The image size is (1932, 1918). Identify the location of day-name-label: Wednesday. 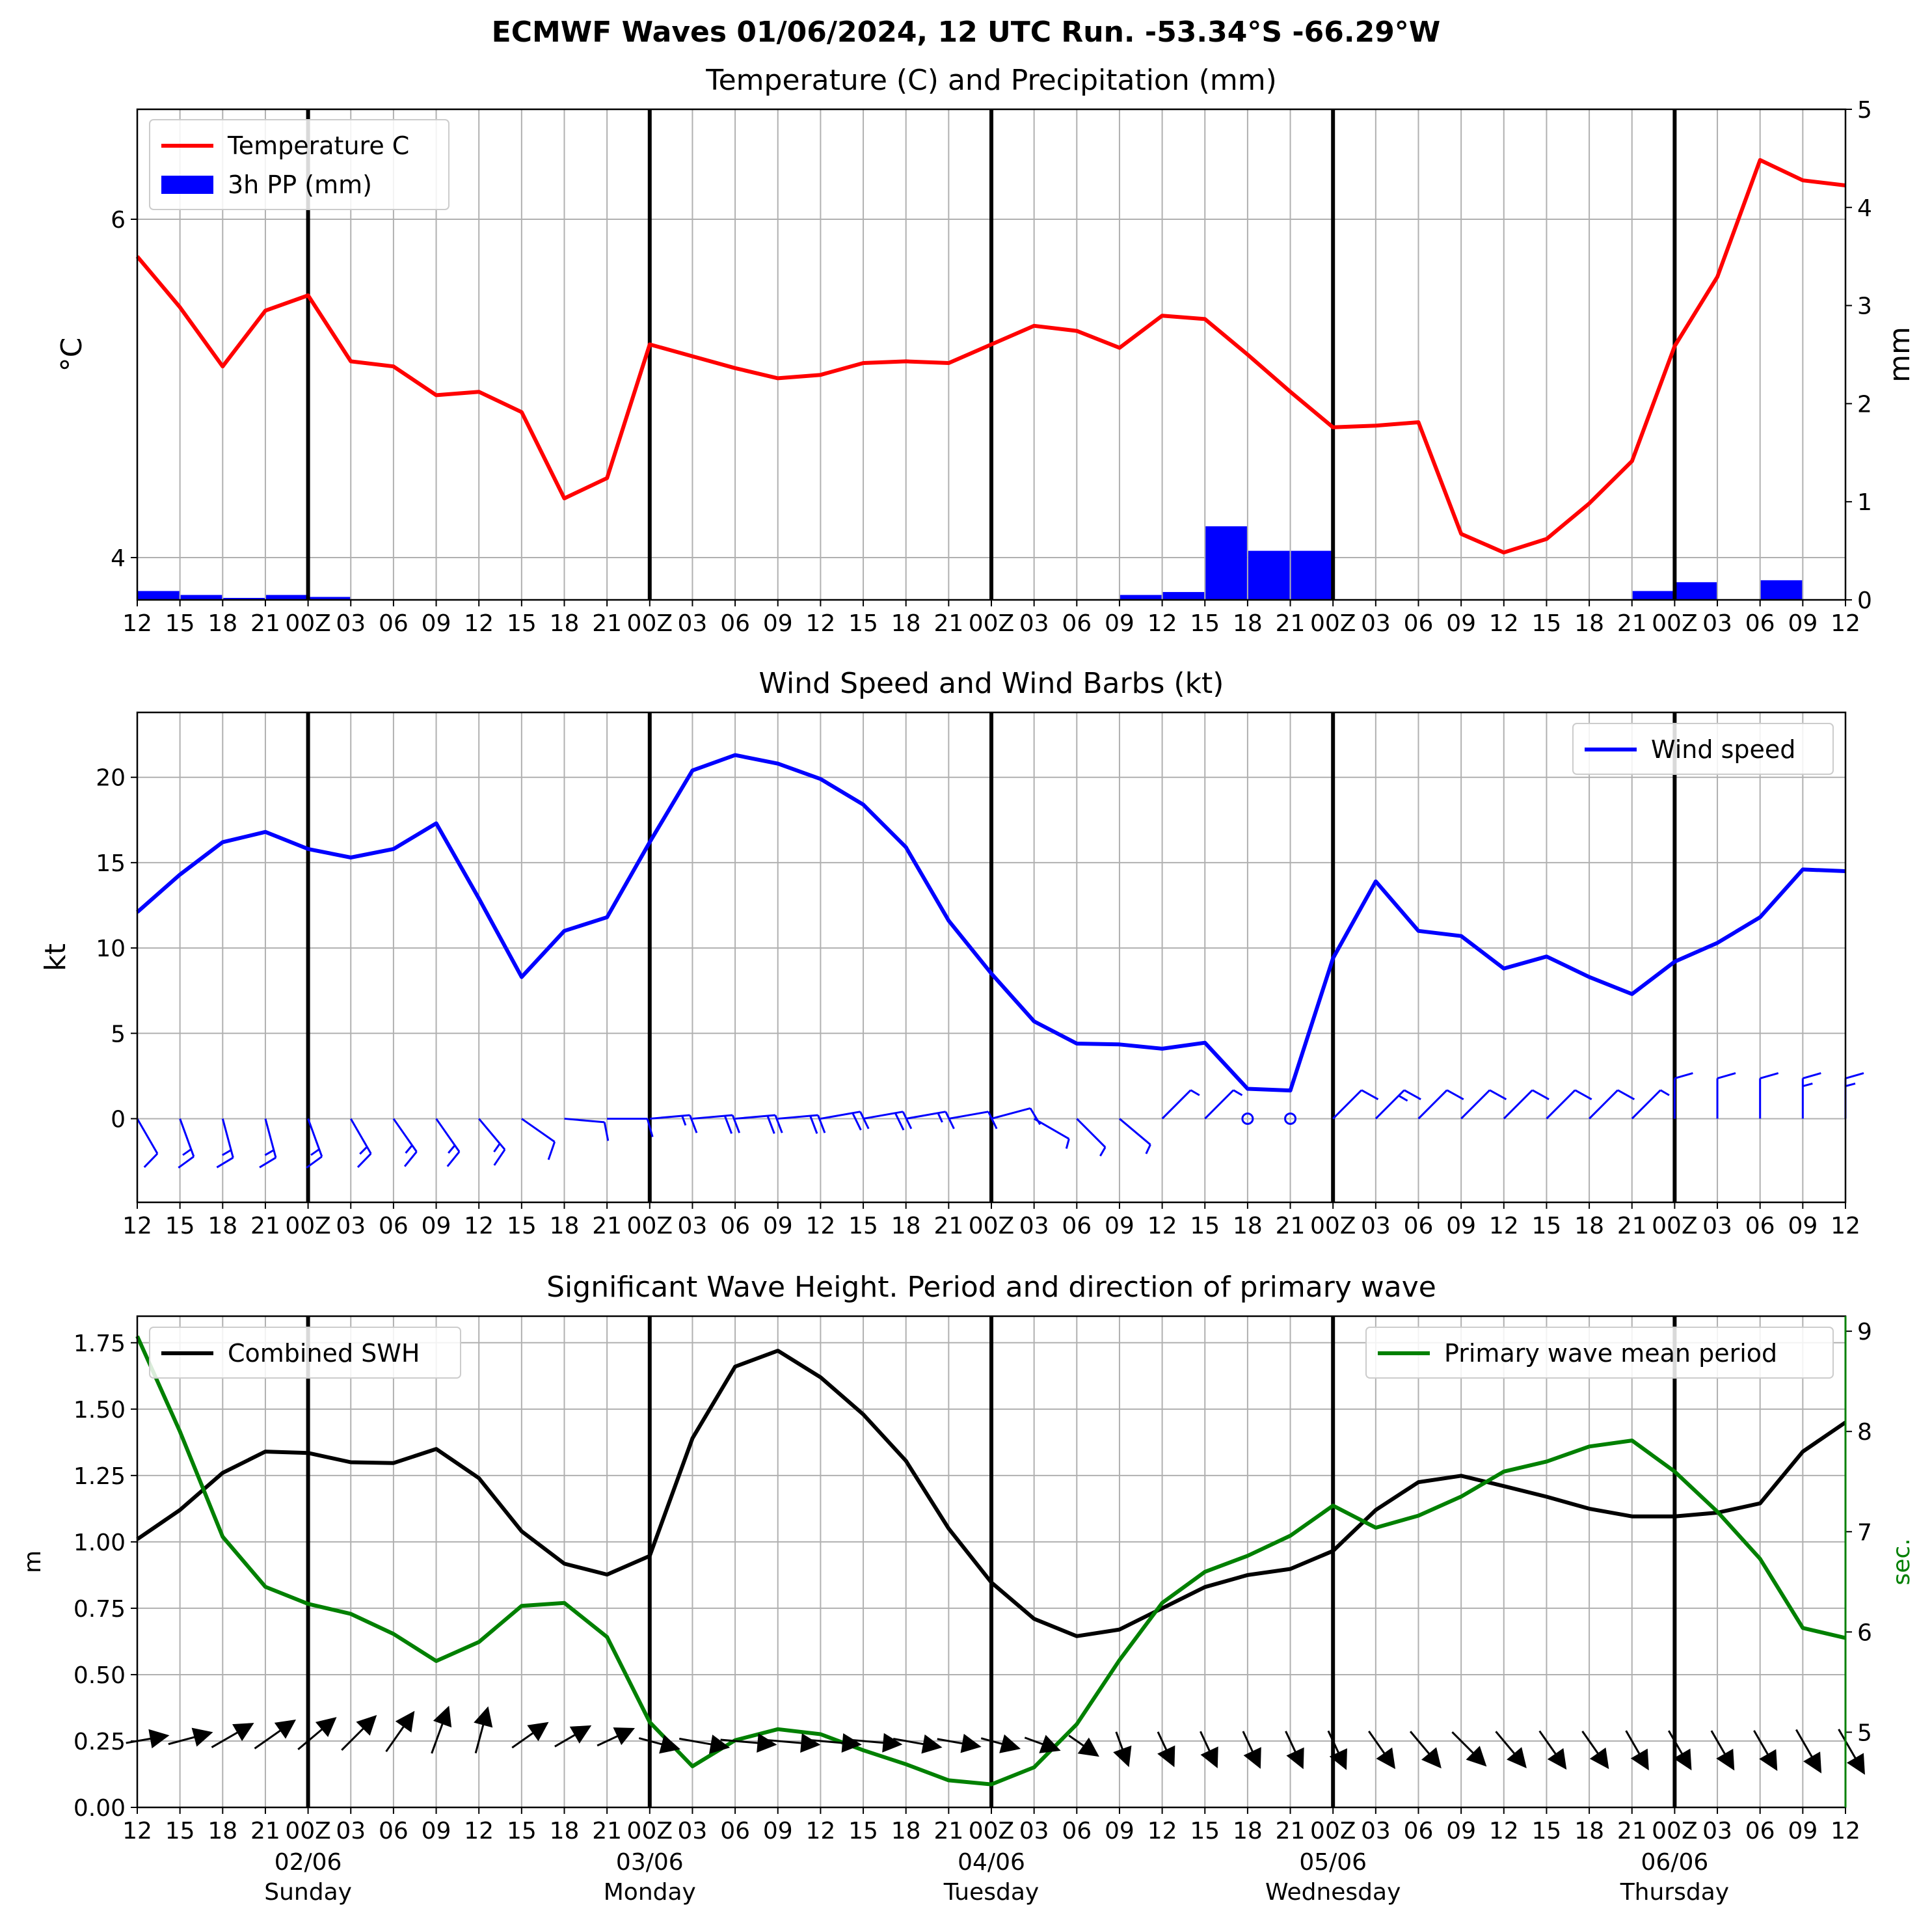
(1333, 1892).